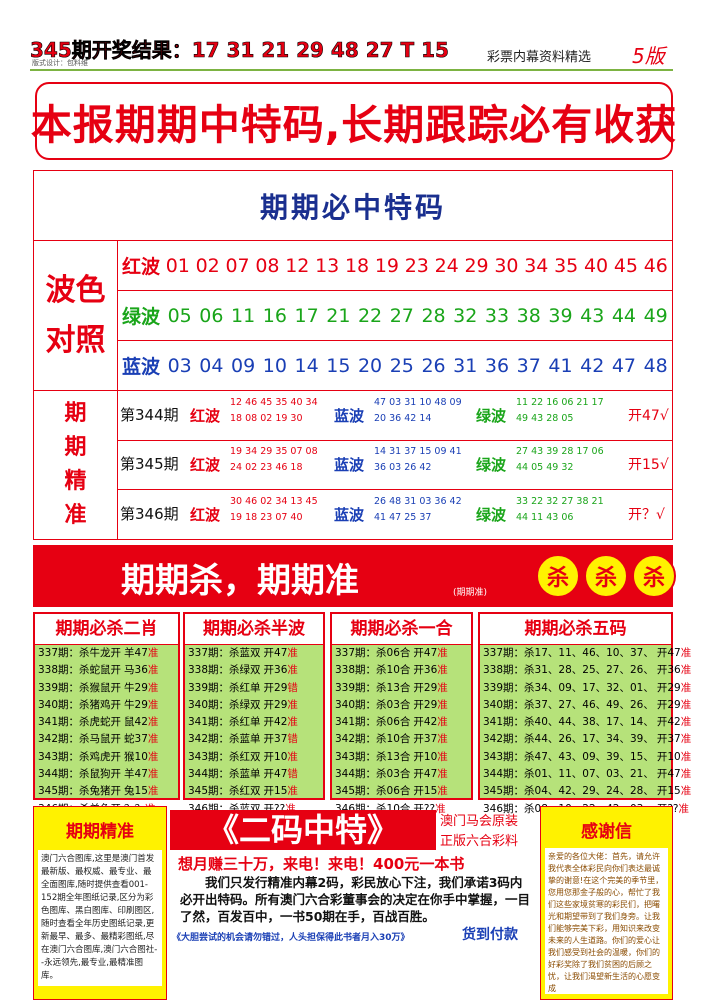 This screenshot has height=1008, width=708. I want to click on row-result: 蛇37, so click(136, 739).